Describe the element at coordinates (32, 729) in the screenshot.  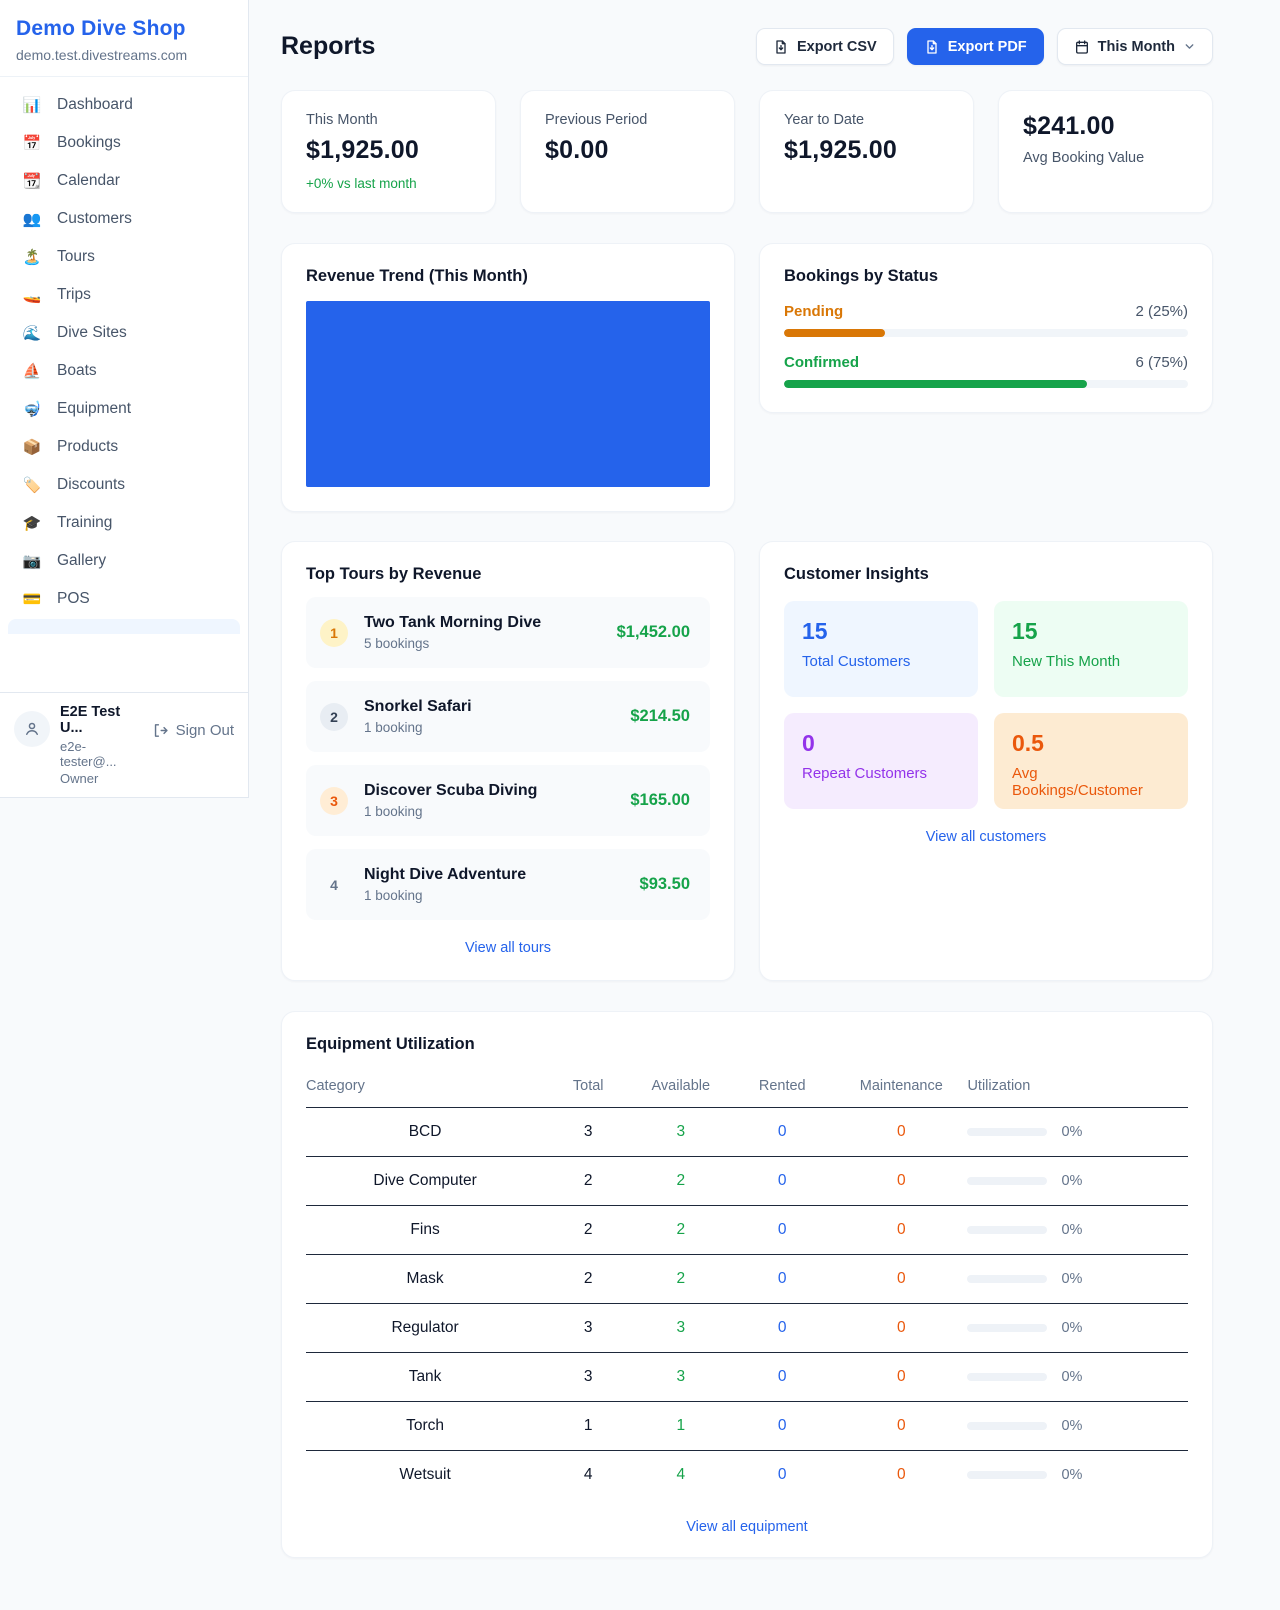
I see `avatar` at that location.